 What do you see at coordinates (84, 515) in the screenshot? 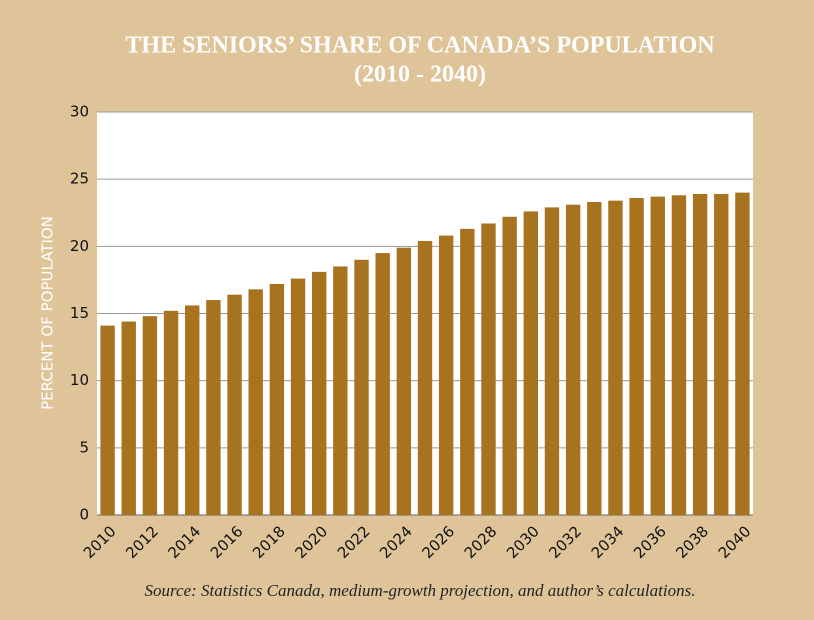
I see `y-tick-label: 0` at bounding box center [84, 515].